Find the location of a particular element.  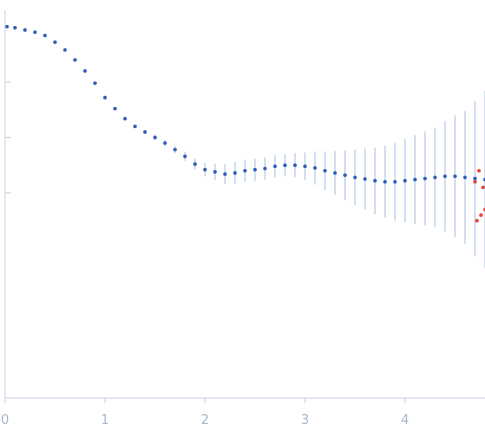

x-tick-label: 0 is located at coordinates (5, 420).